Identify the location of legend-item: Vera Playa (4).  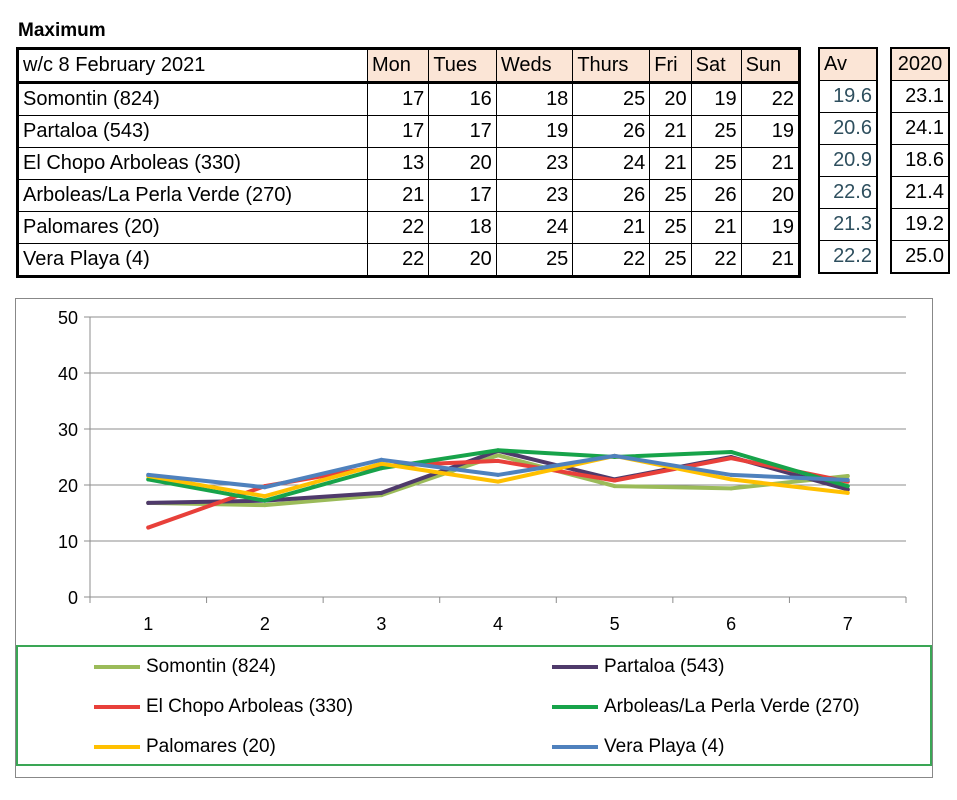
(638, 747).